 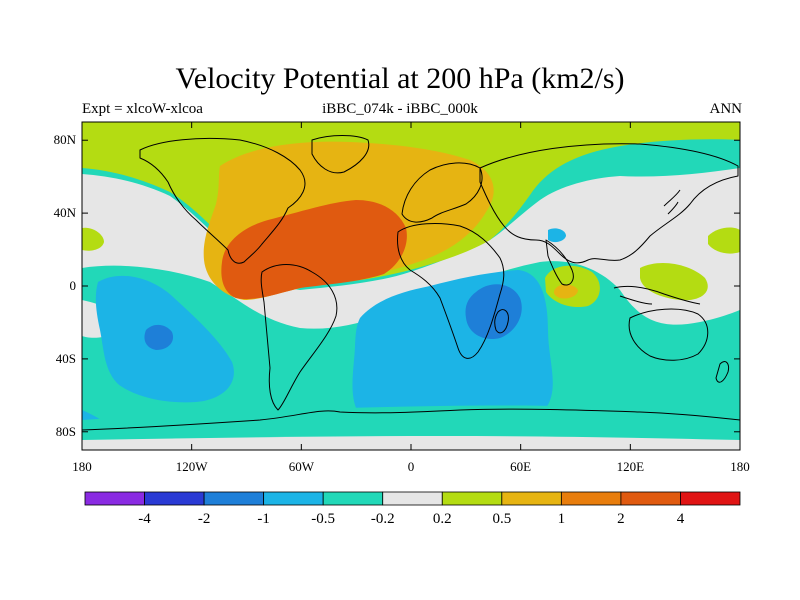 What do you see at coordinates (340, 154) in the screenshot?
I see `coast-greenland` at bounding box center [340, 154].